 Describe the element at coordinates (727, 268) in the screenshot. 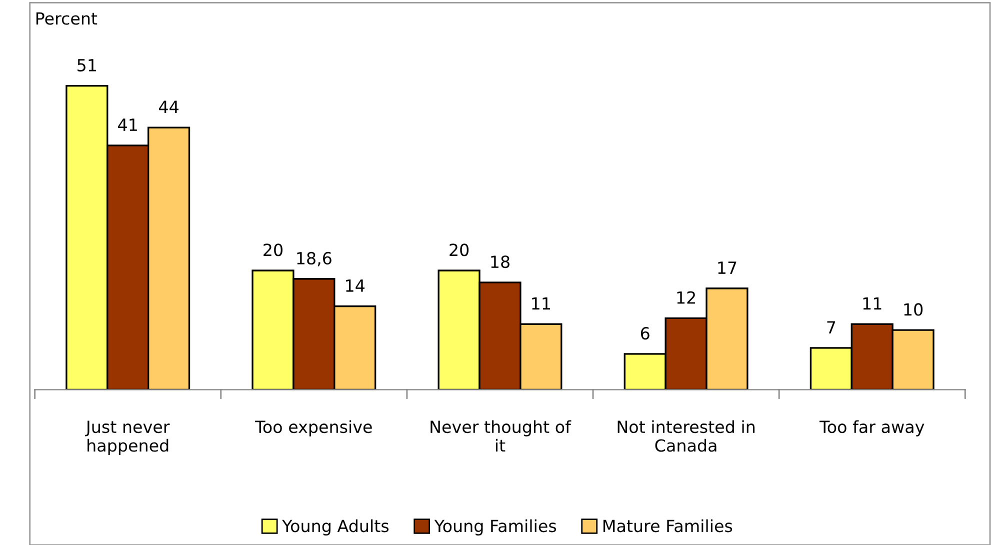

I see `data-label: 17` at that location.